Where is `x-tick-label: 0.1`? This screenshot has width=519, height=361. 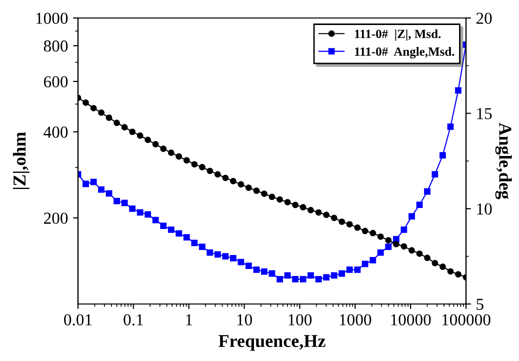
x-tick-label: 0.1 is located at coordinates (133, 320).